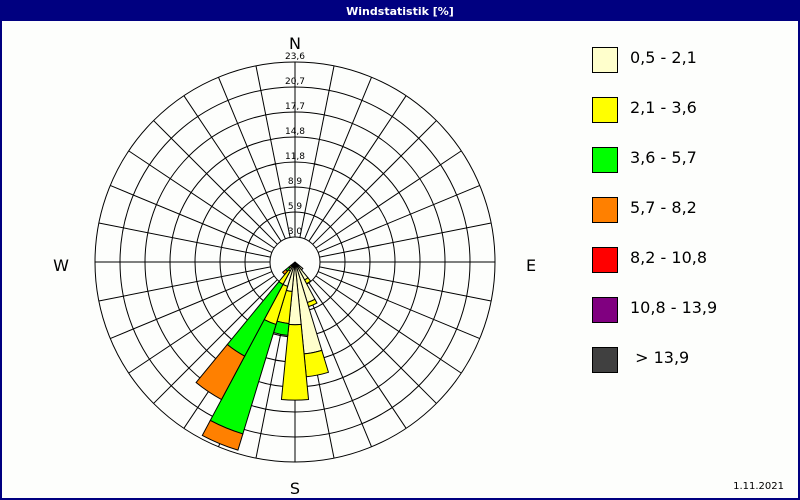 The width and height of the screenshot is (800, 500). What do you see at coordinates (295, 157) in the screenshot?
I see `ring-label: 11,8` at bounding box center [295, 157].